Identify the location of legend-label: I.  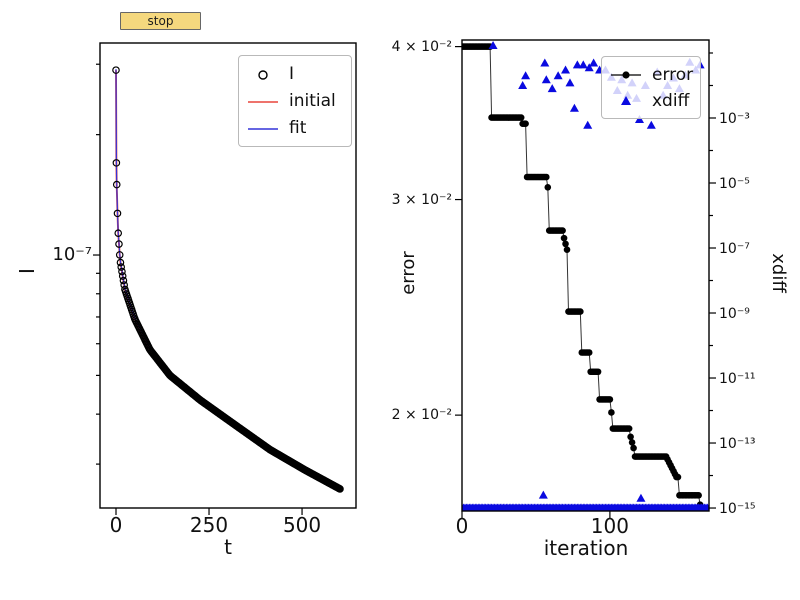
(292, 74).